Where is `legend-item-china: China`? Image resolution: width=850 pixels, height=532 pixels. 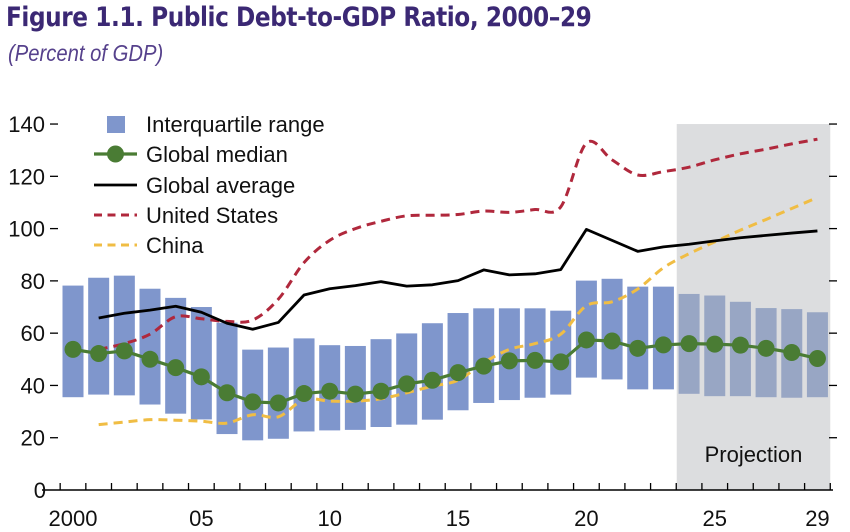 legend-item-china: China is located at coordinates (149, 245).